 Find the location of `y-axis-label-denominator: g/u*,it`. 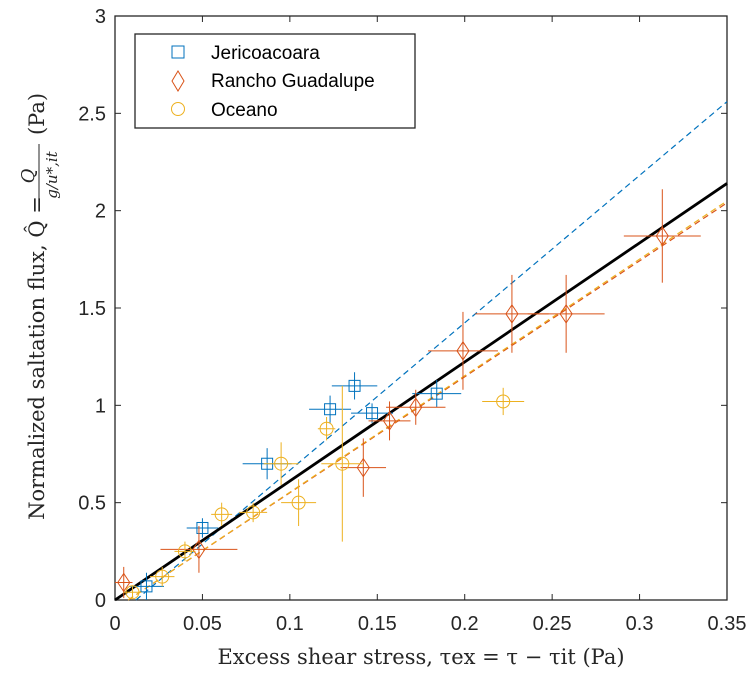

y-axis-label-denominator: g/u*,it is located at coordinates (52, 174).